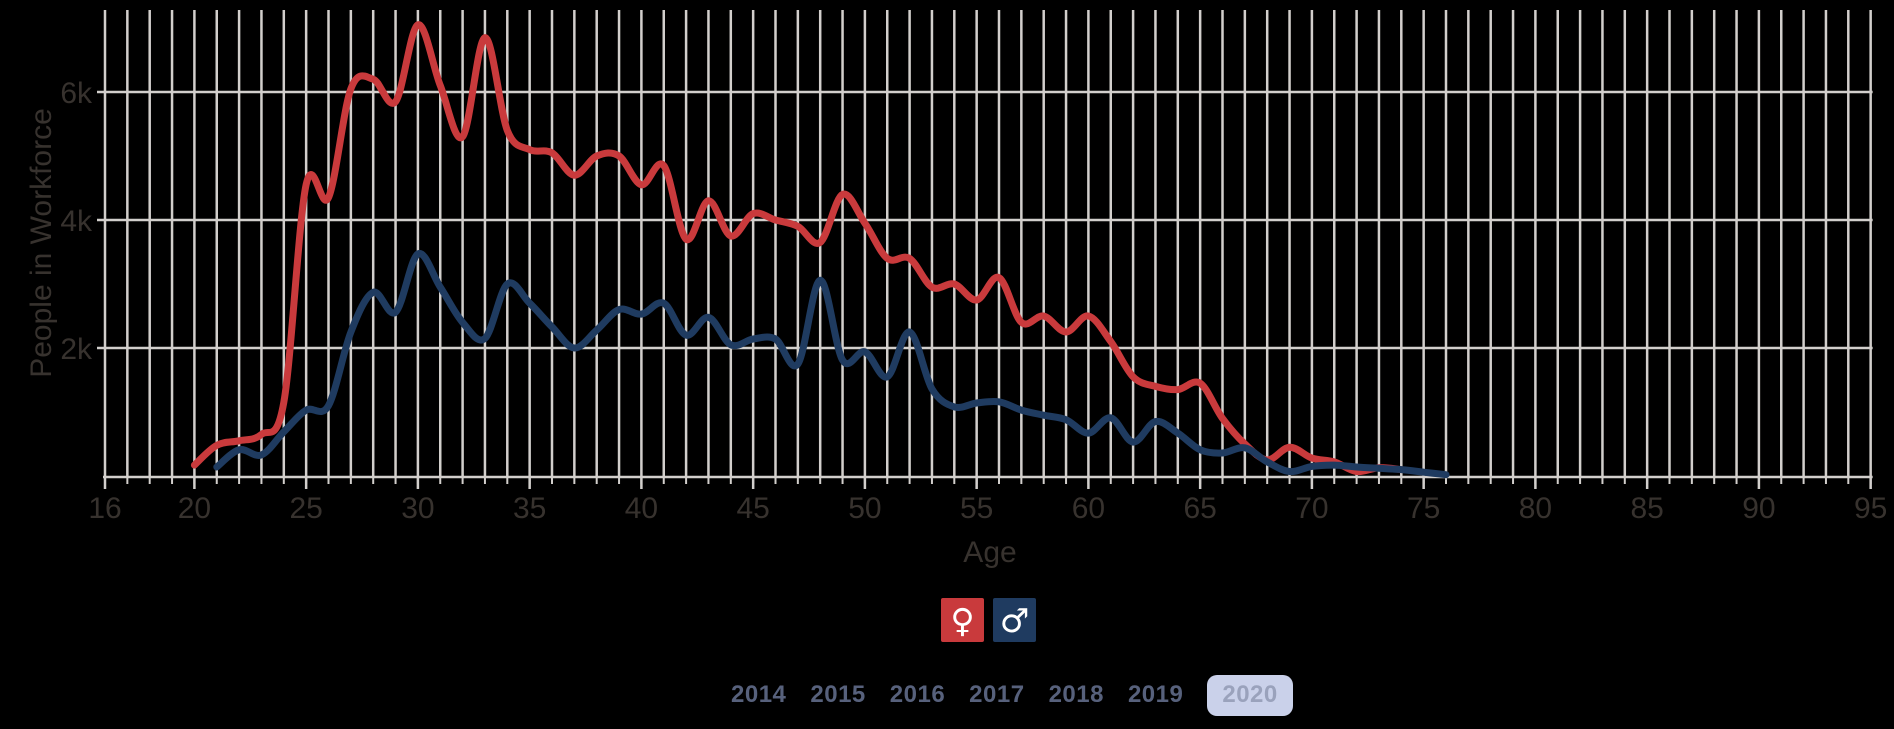  Describe the element at coordinates (1646, 508) in the screenshot. I see `svg-text: 85` at that location.